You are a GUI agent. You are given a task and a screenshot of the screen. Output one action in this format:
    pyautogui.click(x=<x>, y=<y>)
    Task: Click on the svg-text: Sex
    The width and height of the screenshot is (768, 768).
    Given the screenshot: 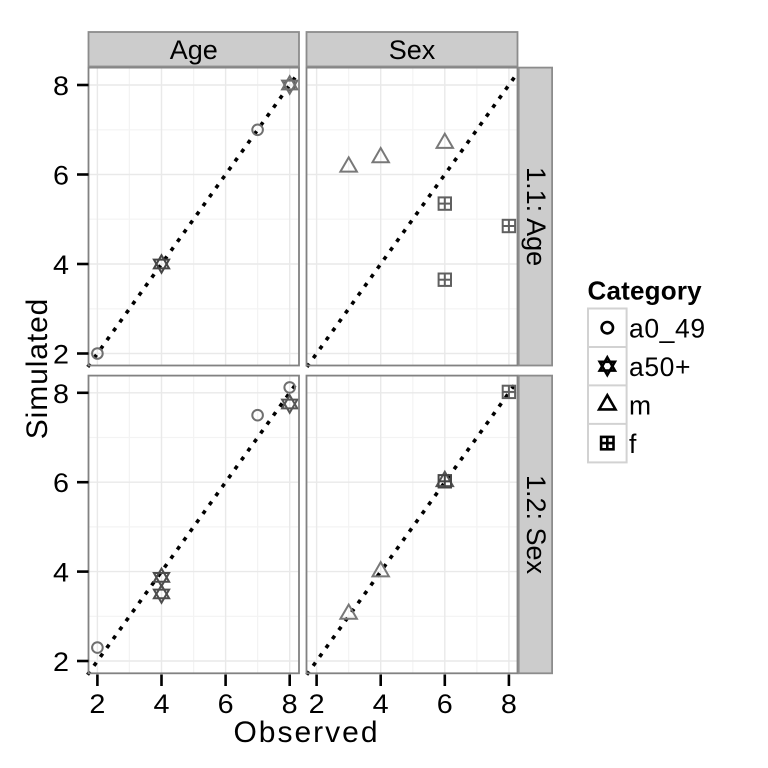 What is the action you would take?
    pyautogui.click(x=412, y=50)
    